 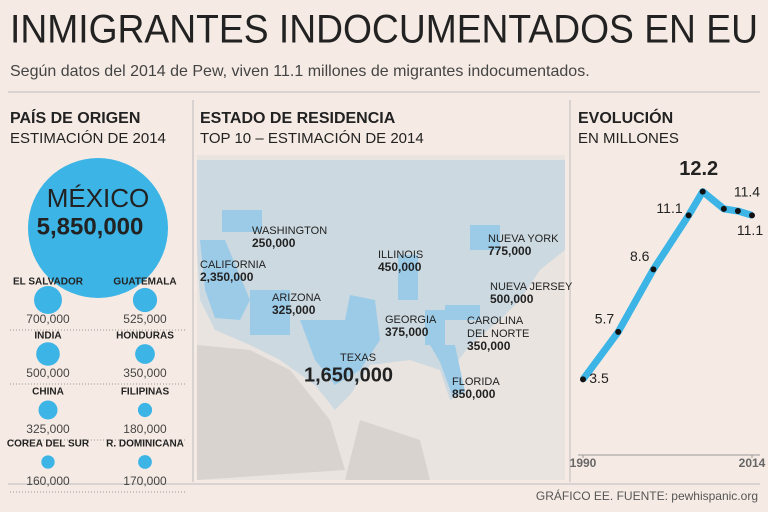 I want to click on country-value: 525,000, so click(x=145, y=319).